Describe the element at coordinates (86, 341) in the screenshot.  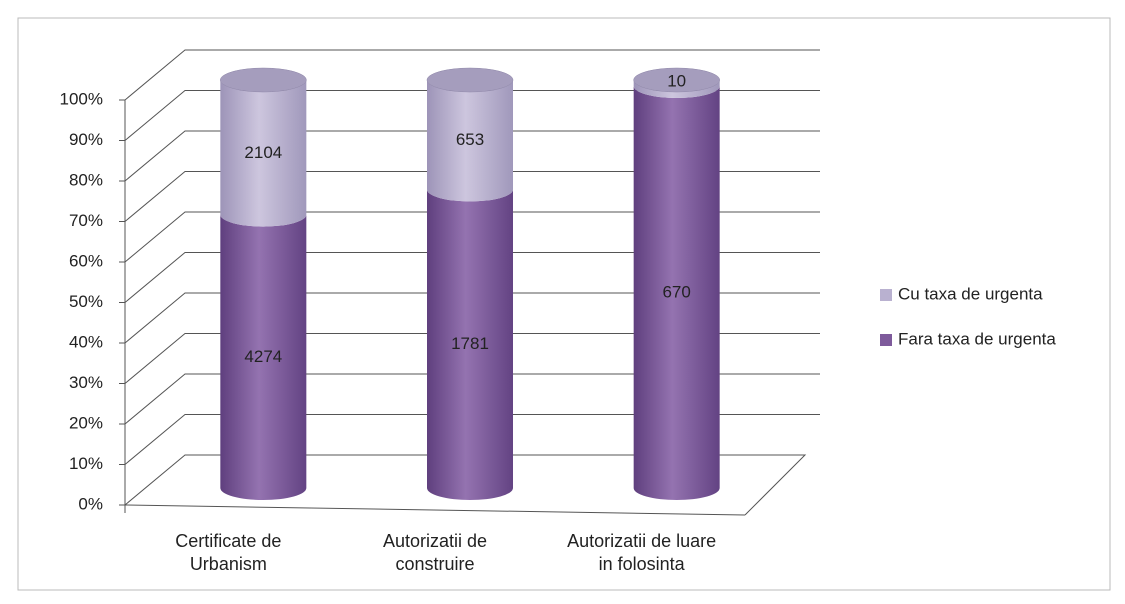
I see `y-tick-label: 40%` at that location.